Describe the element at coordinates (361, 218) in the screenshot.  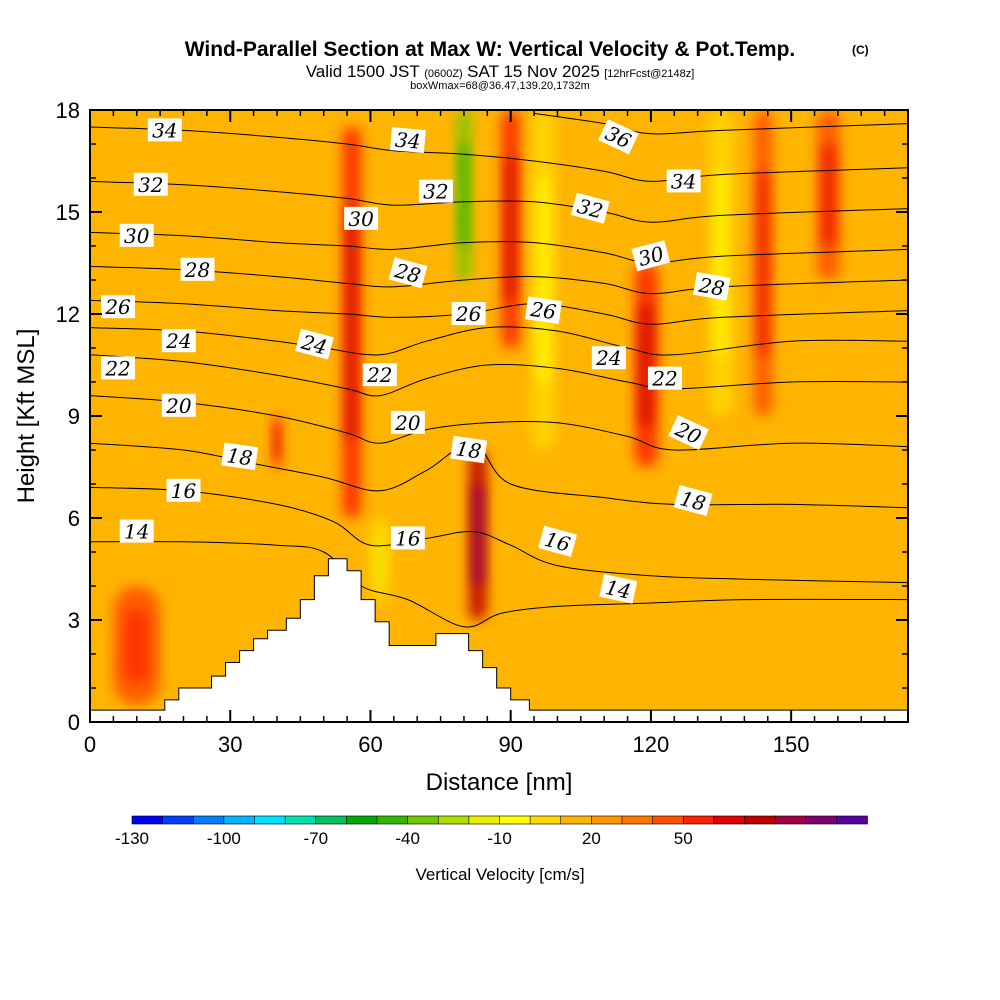
I see `contour-label-8: 30` at that location.